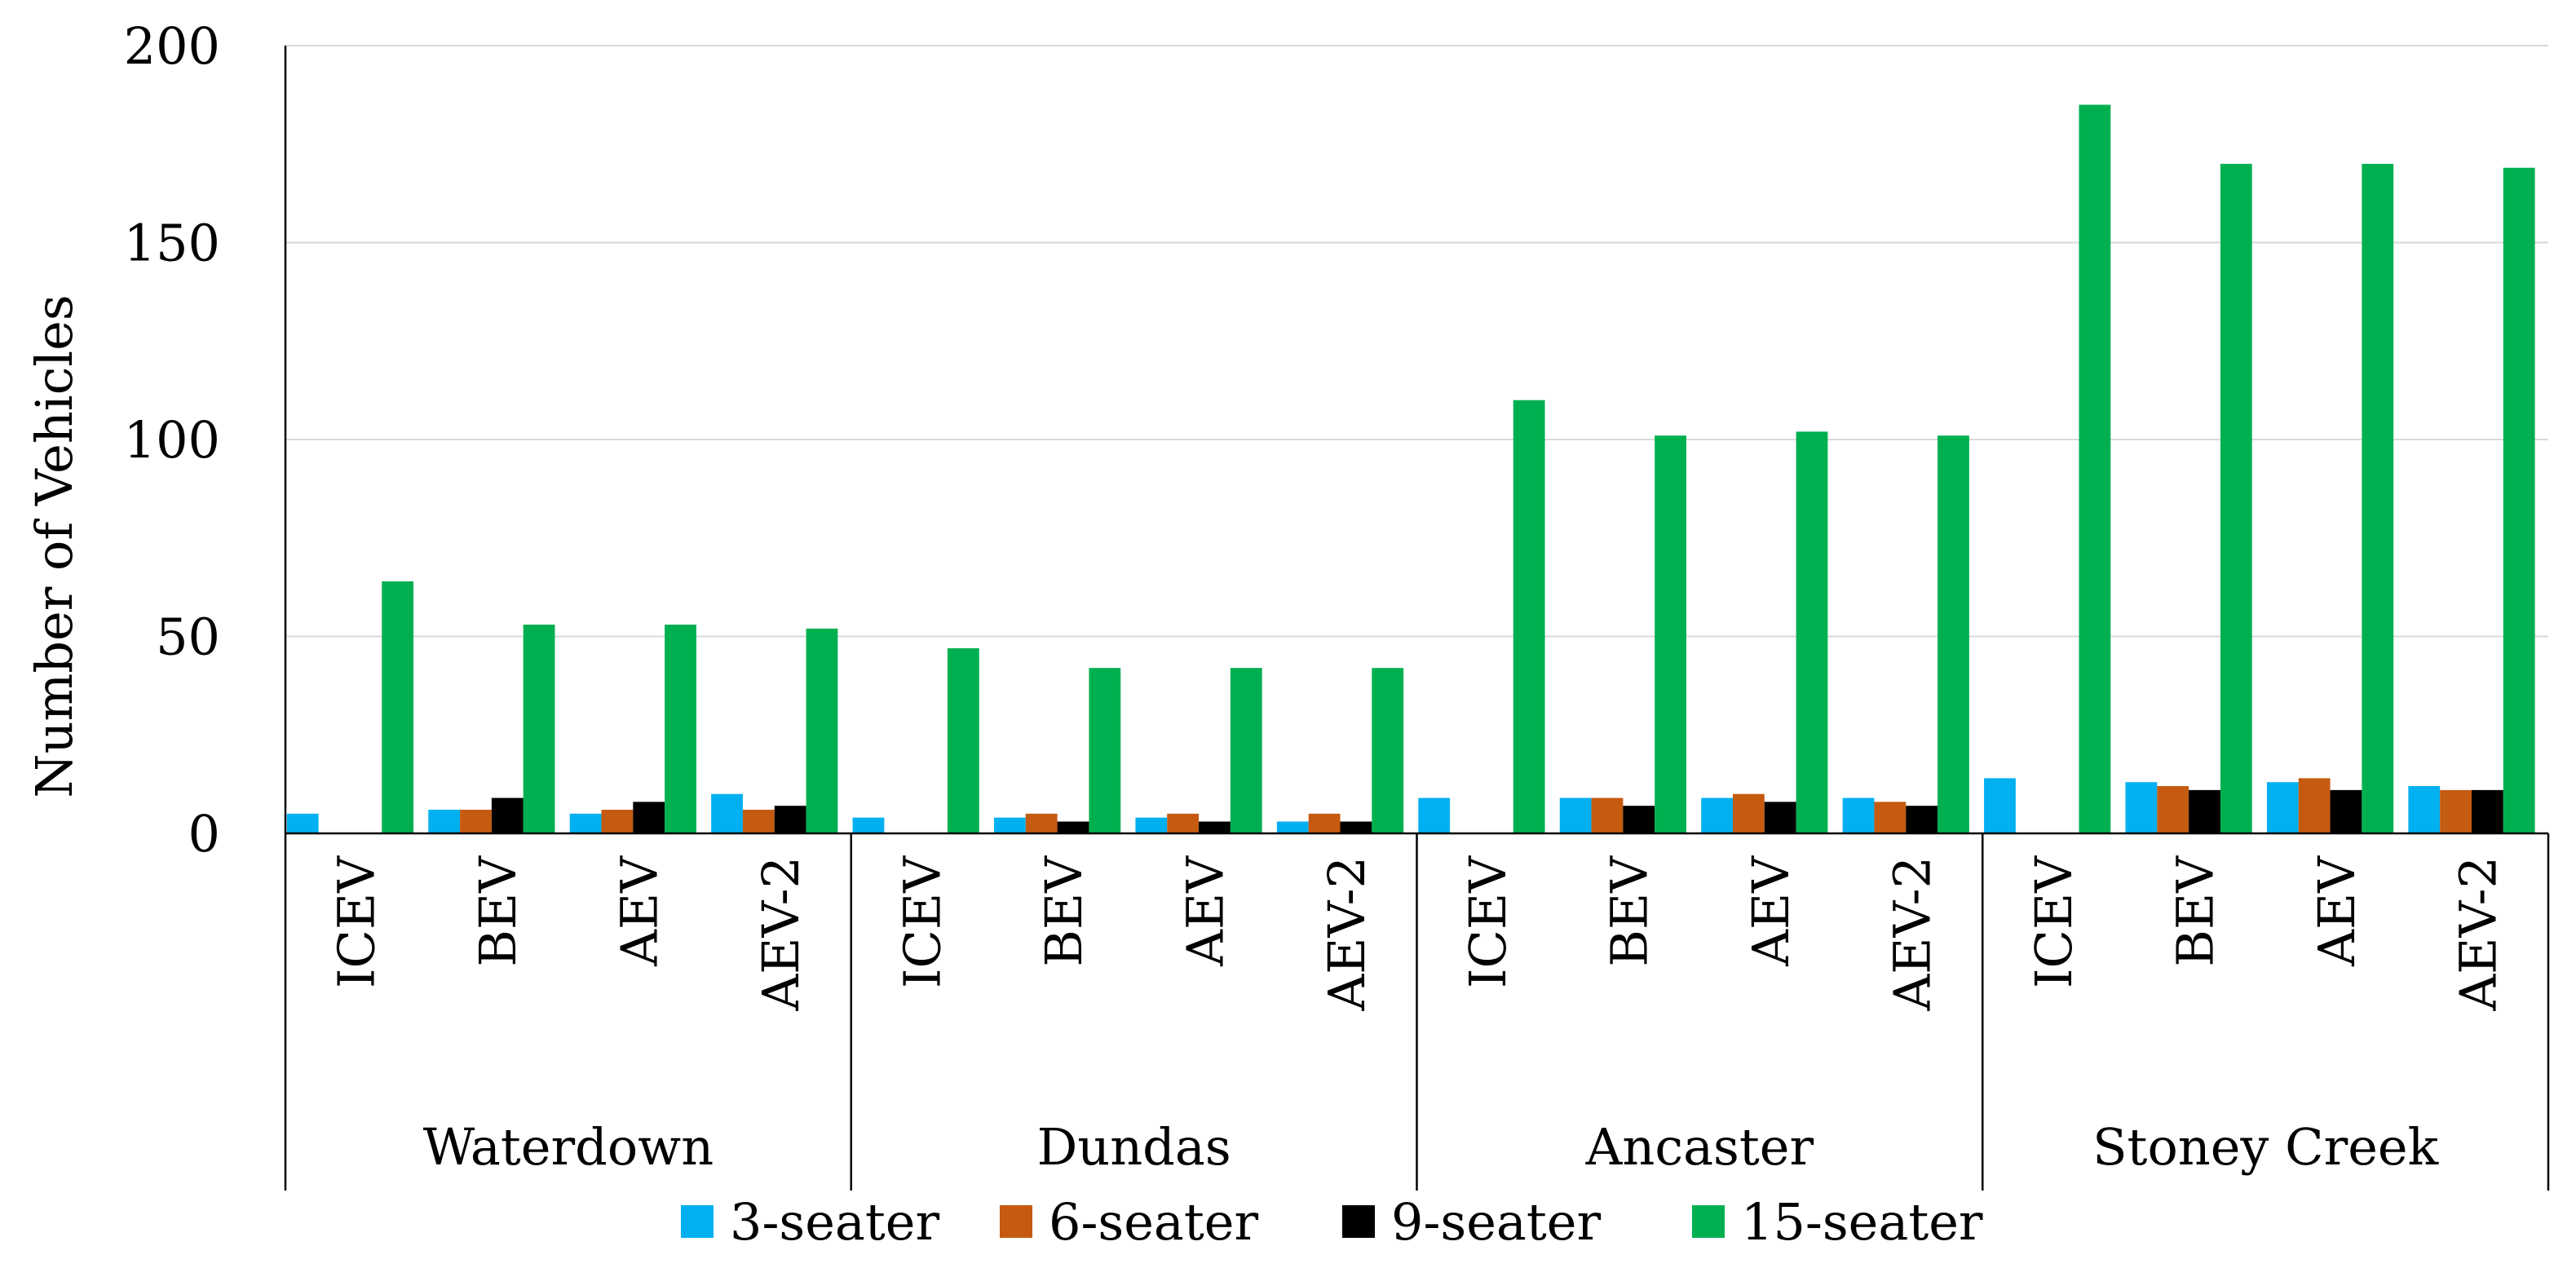 Image resolution: width=2576 pixels, height=1268 pixels. What do you see at coordinates (1134, 1147) in the screenshot?
I see `group-label: Dundas` at bounding box center [1134, 1147].